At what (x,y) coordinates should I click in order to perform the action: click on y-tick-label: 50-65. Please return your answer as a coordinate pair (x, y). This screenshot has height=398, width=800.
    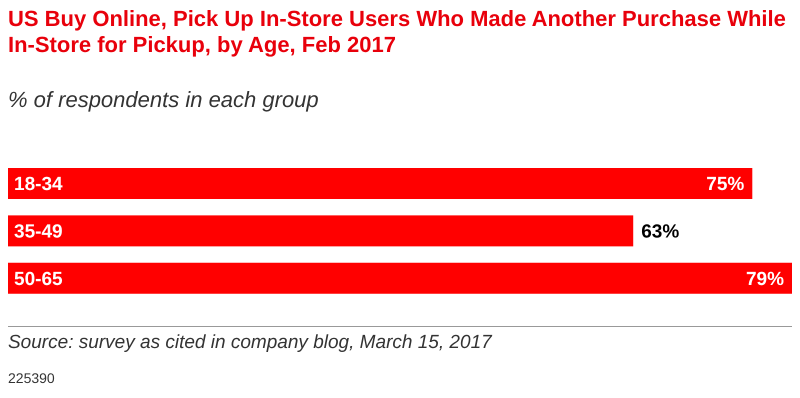
    Looking at the image, I should click on (39, 279).